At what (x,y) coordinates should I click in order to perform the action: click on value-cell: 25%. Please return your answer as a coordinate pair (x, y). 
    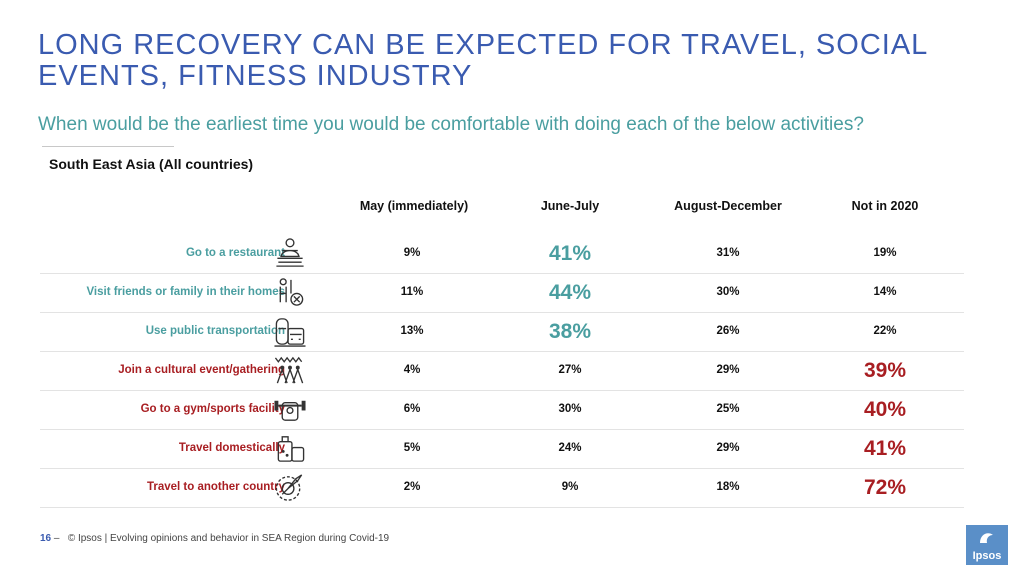
    Looking at the image, I should click on (728, 409).